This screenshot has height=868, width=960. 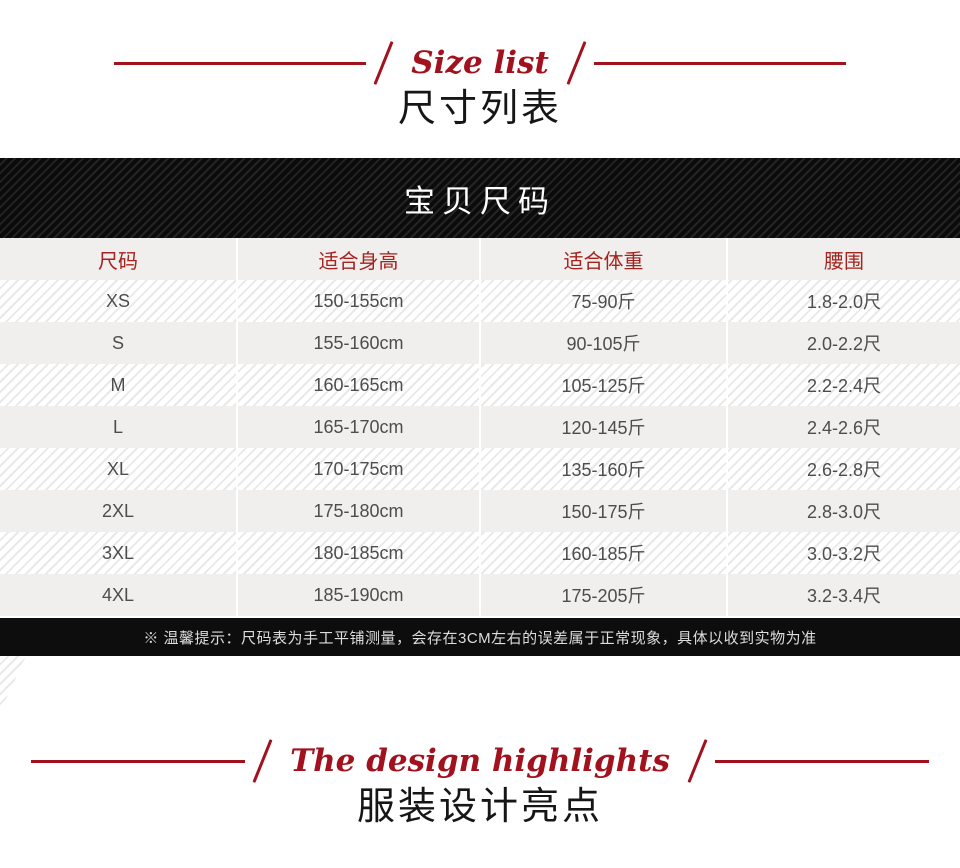 What do you see at coordinates (479, 109) in the screenshot?
I see `size-list-title-cn: 尺寸列表` at bounding box center [479, 109].